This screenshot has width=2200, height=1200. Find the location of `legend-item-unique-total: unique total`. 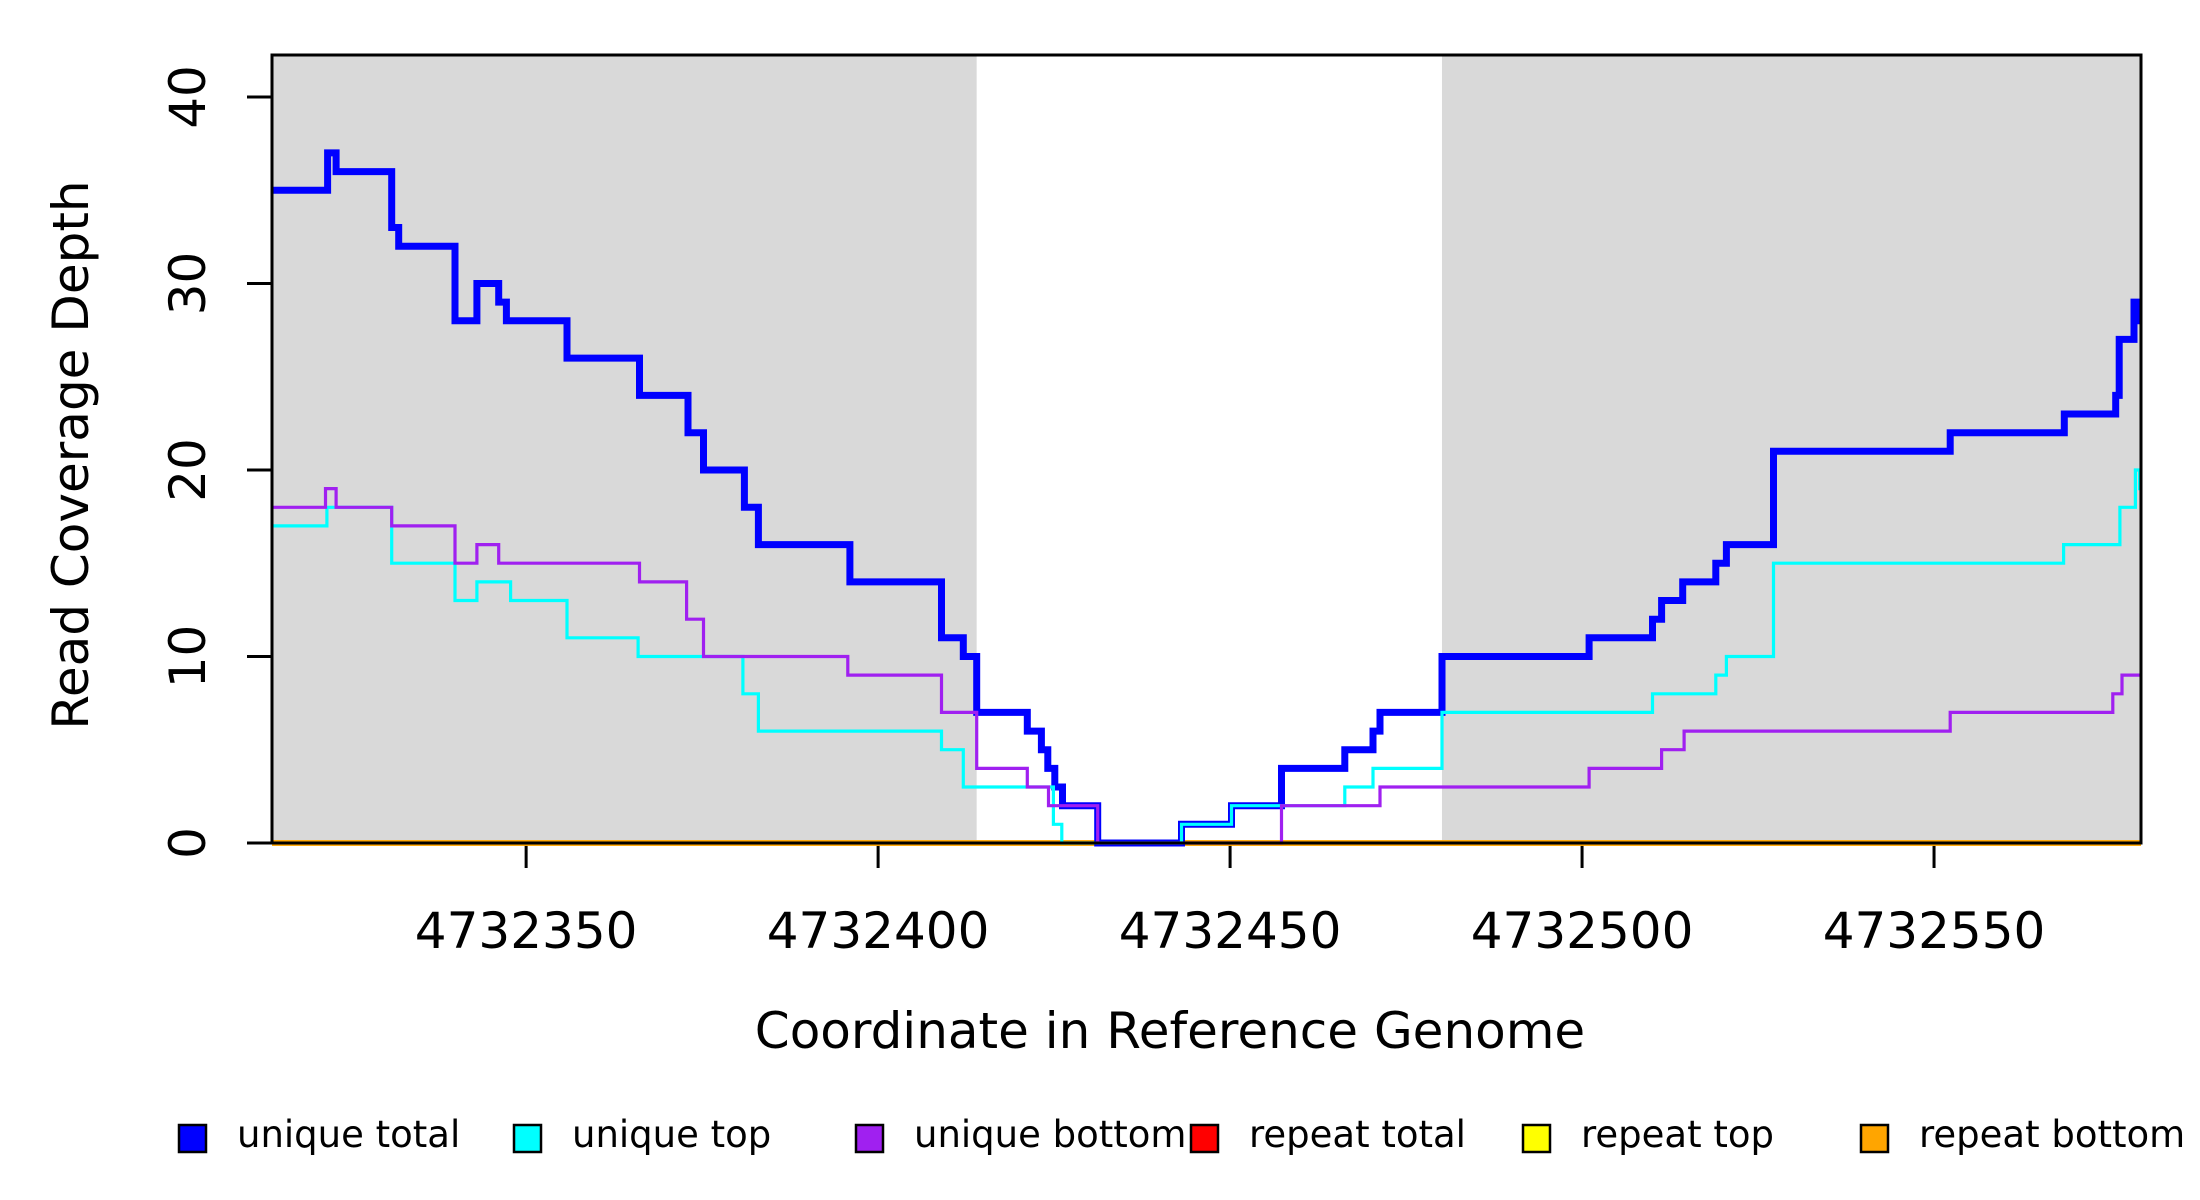

legend-item-unique-total: unique total is located at coordinates (318, 1134).